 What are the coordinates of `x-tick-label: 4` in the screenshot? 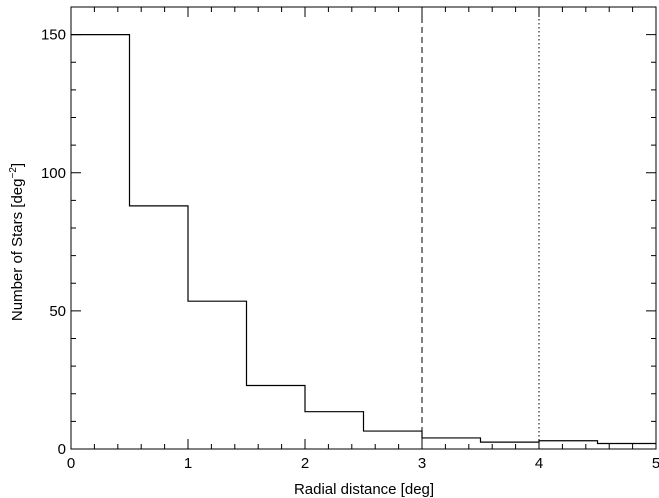 It's located at (539, 463).